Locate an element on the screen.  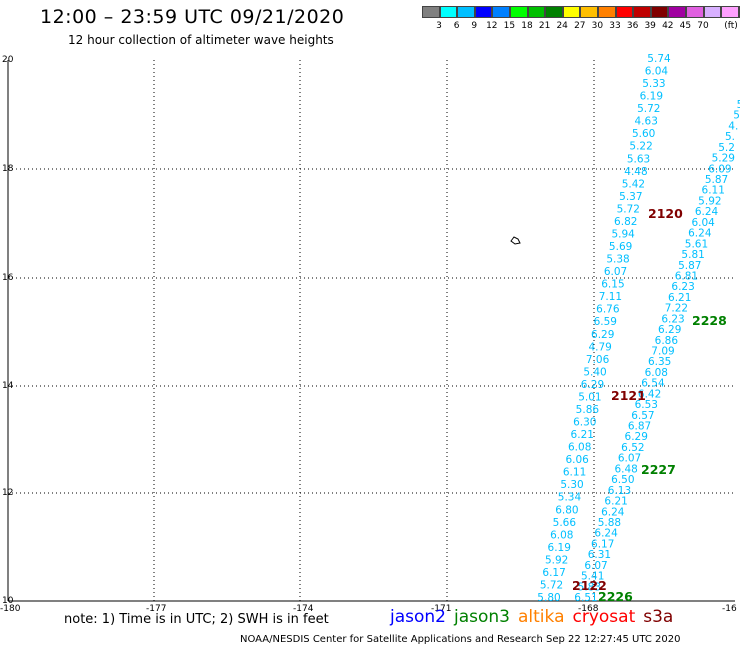
wave-height-value: 6.86 is located at coordinates (667, 341).